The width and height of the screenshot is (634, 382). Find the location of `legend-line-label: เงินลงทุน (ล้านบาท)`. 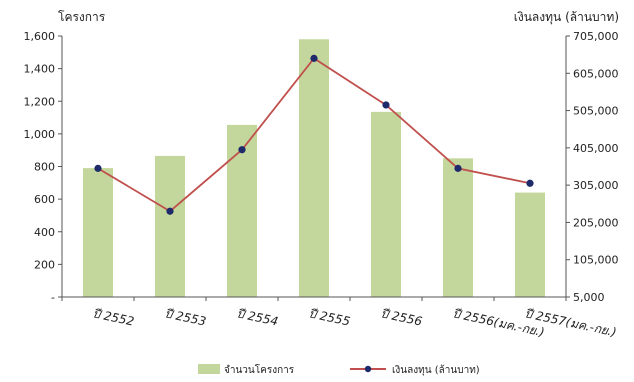

legend-line-label: เงินลงทุน (ล้านบาท) is located at coordinates (436, 370).